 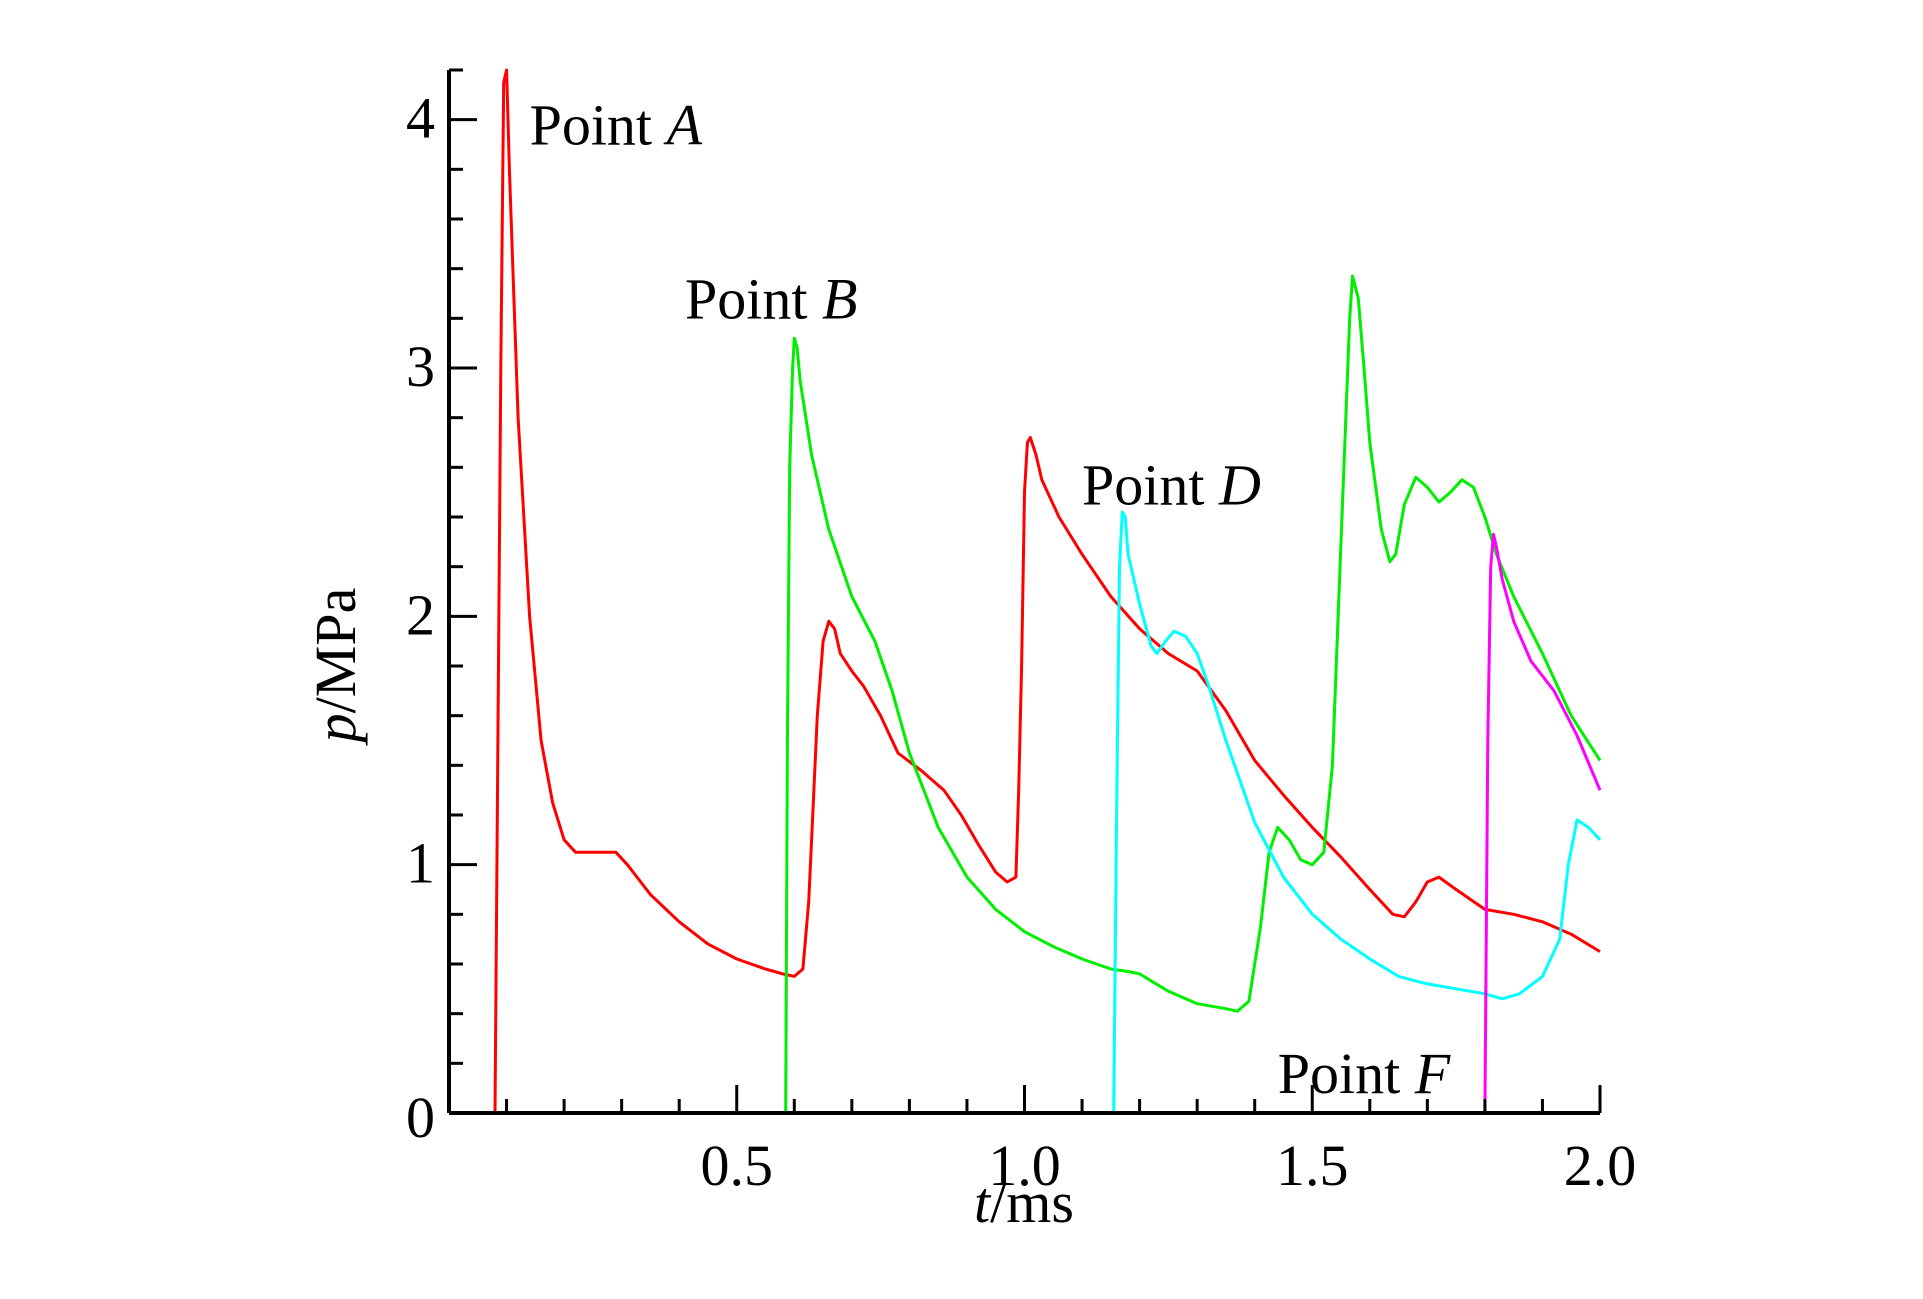 What do you see at coordinates (420, 863) in the screenshot?
I see `y-tick-label: 1` at bounding box center [420, 863].